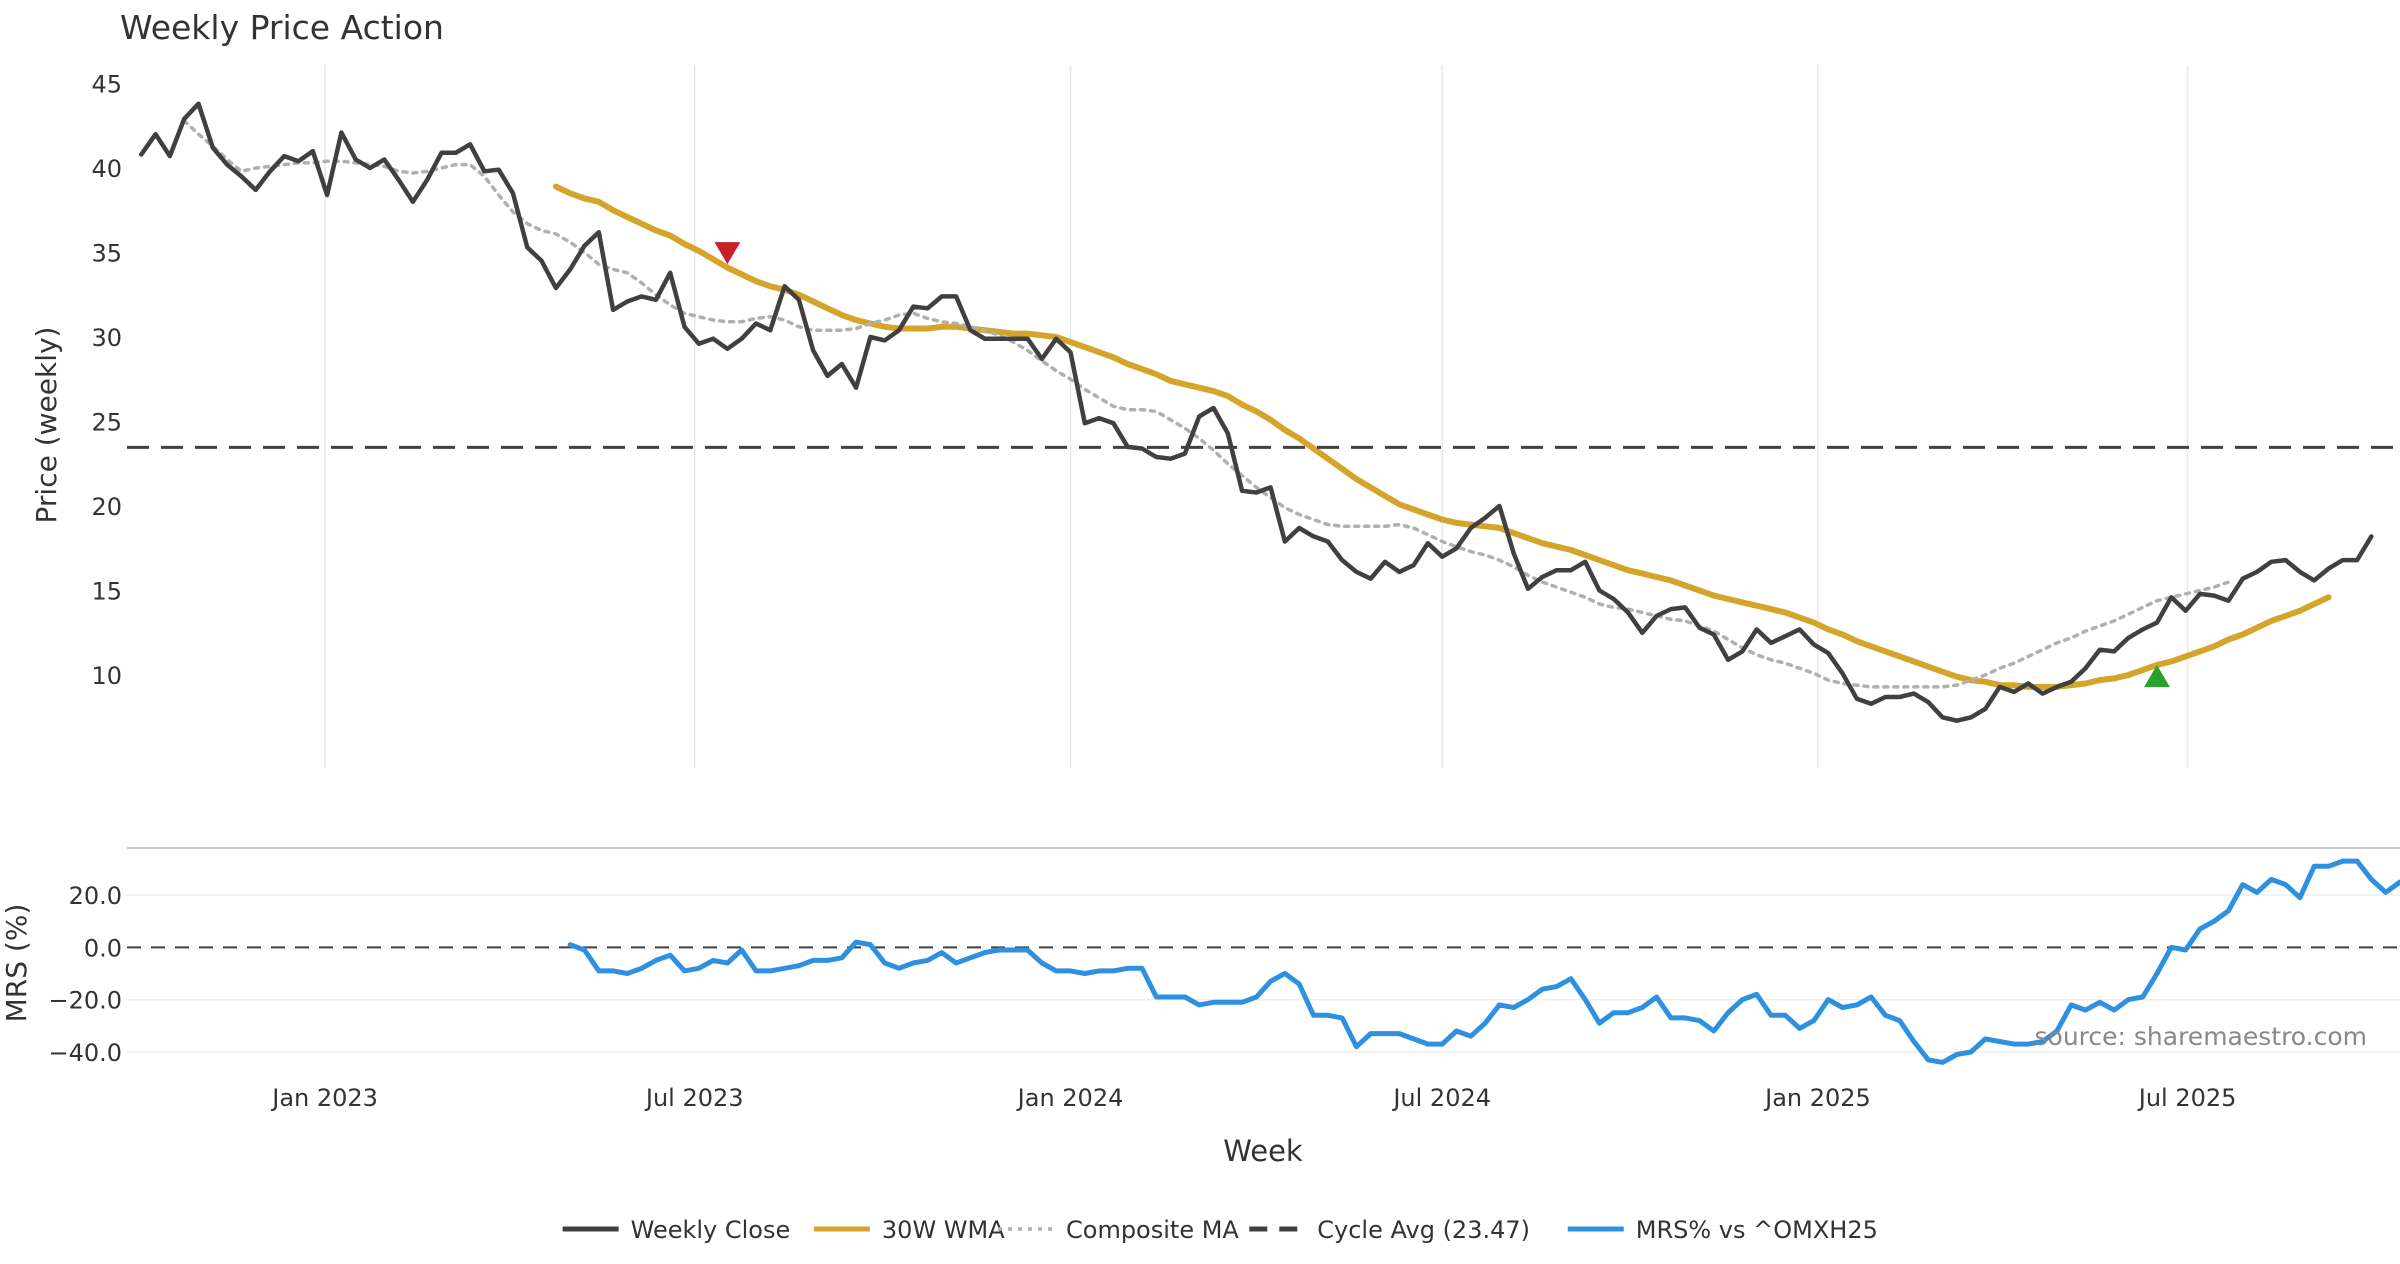 This screenshot has height=1264, width=2400. I want to click on price-y-tick-35: 35, so click(106, 253).